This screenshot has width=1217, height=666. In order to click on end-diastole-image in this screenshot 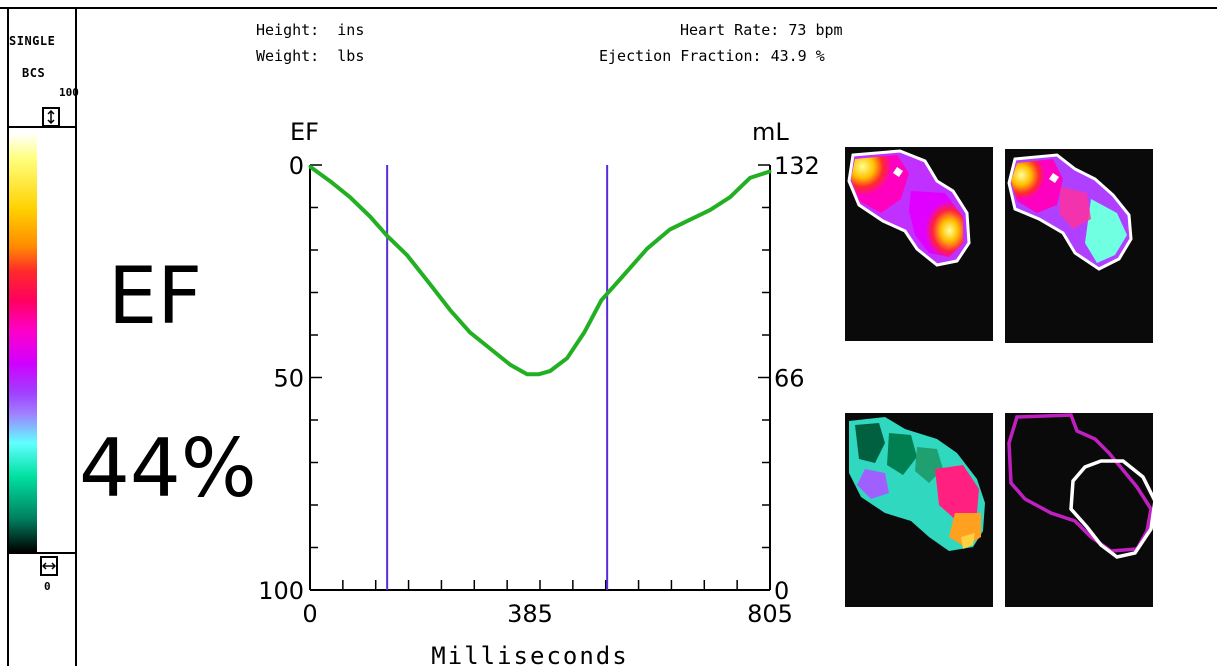, I will do `click(919, 244)`.